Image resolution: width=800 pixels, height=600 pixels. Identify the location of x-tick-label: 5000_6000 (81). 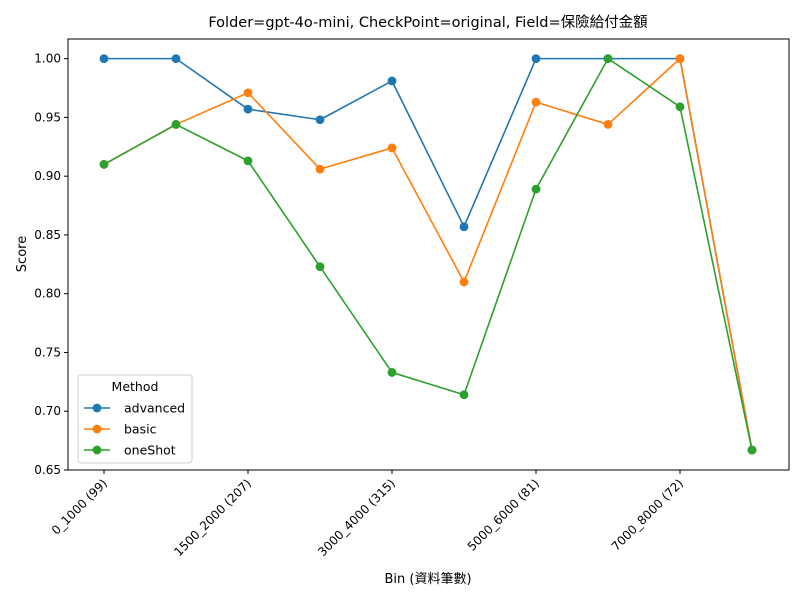
(503, 514).